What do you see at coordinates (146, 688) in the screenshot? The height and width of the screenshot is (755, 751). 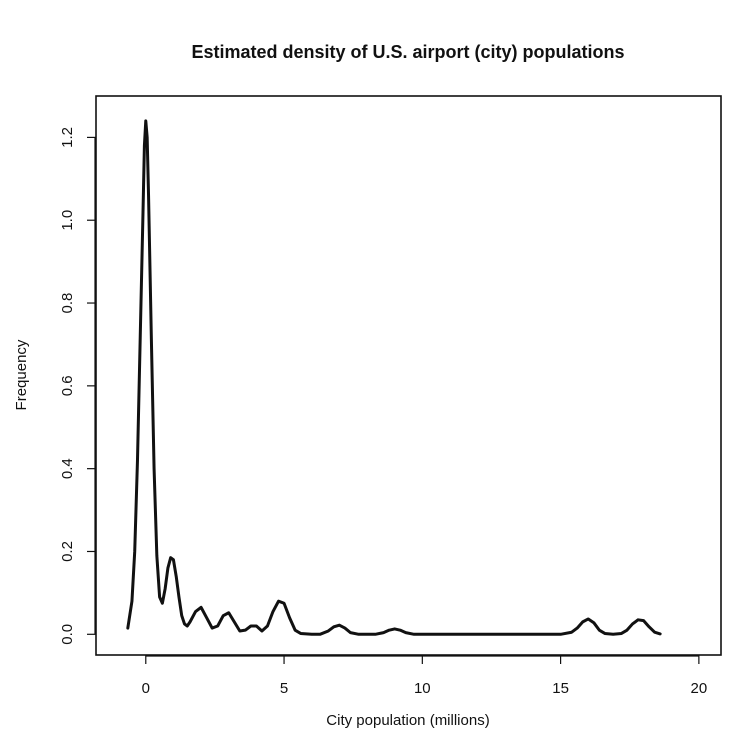 I see `x-tick-label: 0` at bounding box center [146, 688].